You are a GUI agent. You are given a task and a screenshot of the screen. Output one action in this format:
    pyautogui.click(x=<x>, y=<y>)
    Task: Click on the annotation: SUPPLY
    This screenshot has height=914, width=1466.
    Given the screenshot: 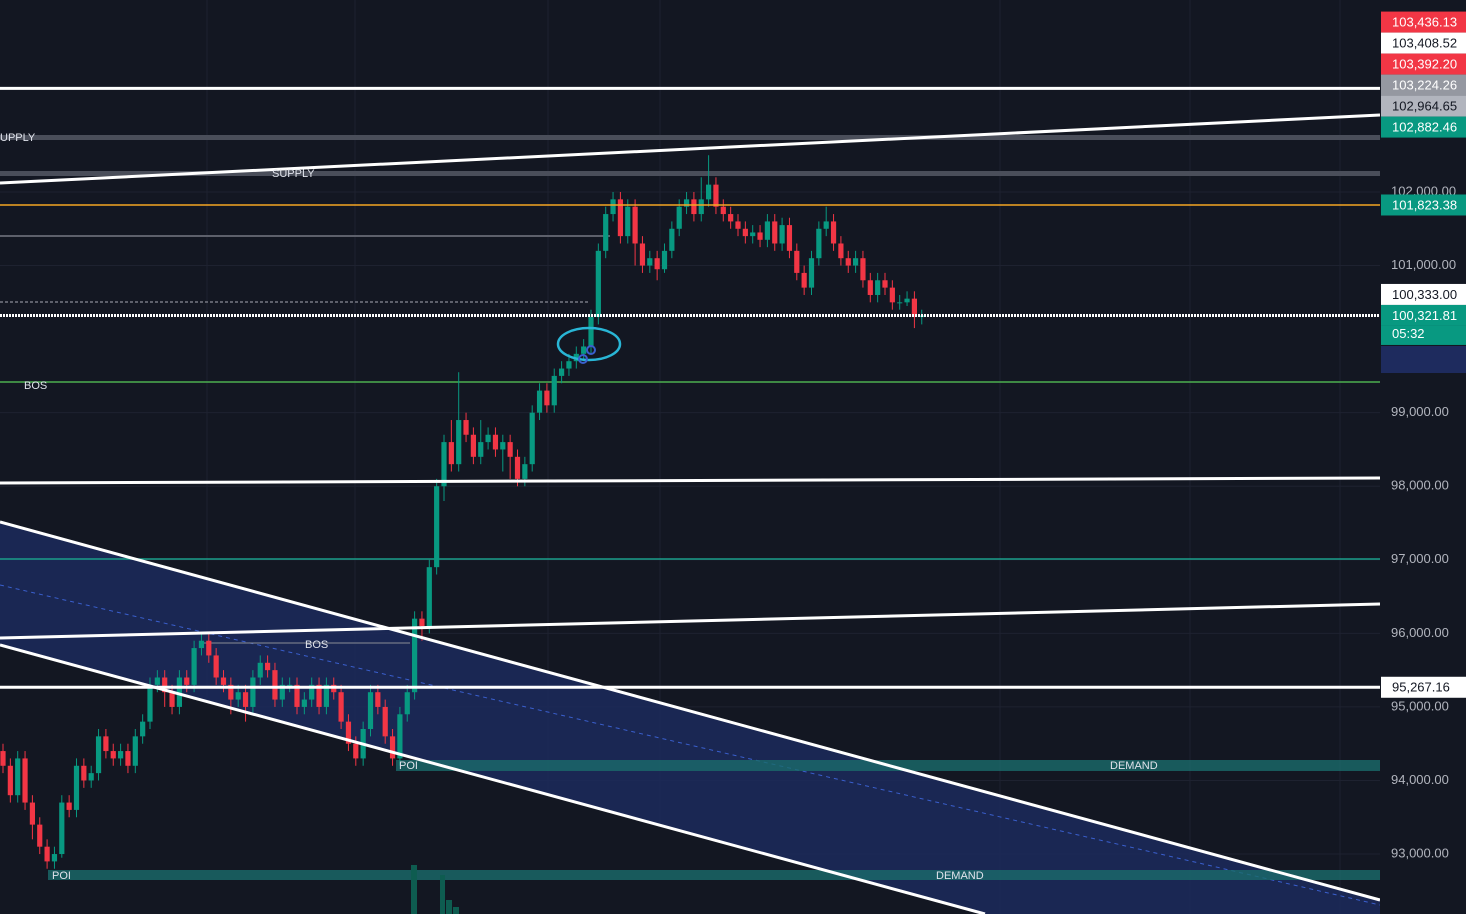 What is the action you would take?
    pyautogui.click(x=293, y=174)
    